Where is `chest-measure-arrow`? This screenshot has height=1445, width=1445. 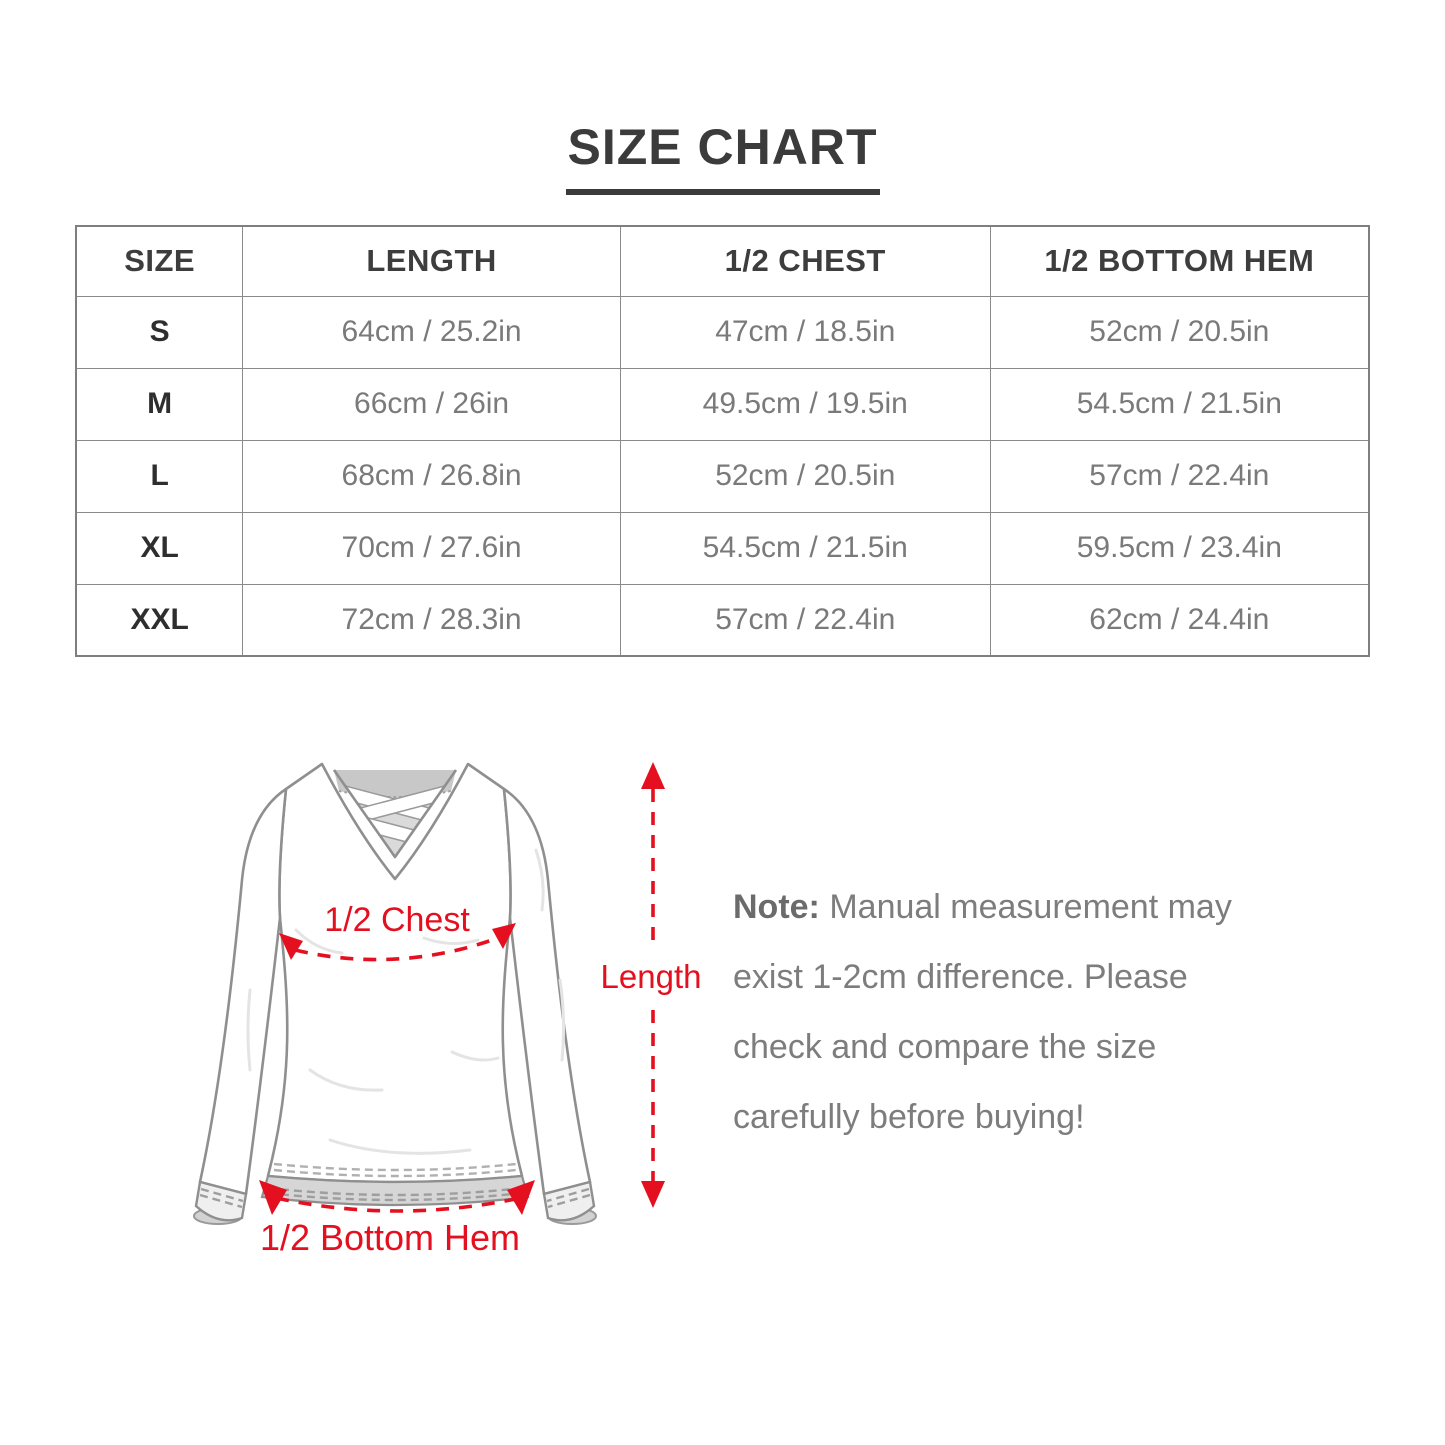
chest-measure-arrow is located at coordinates (397, 942).